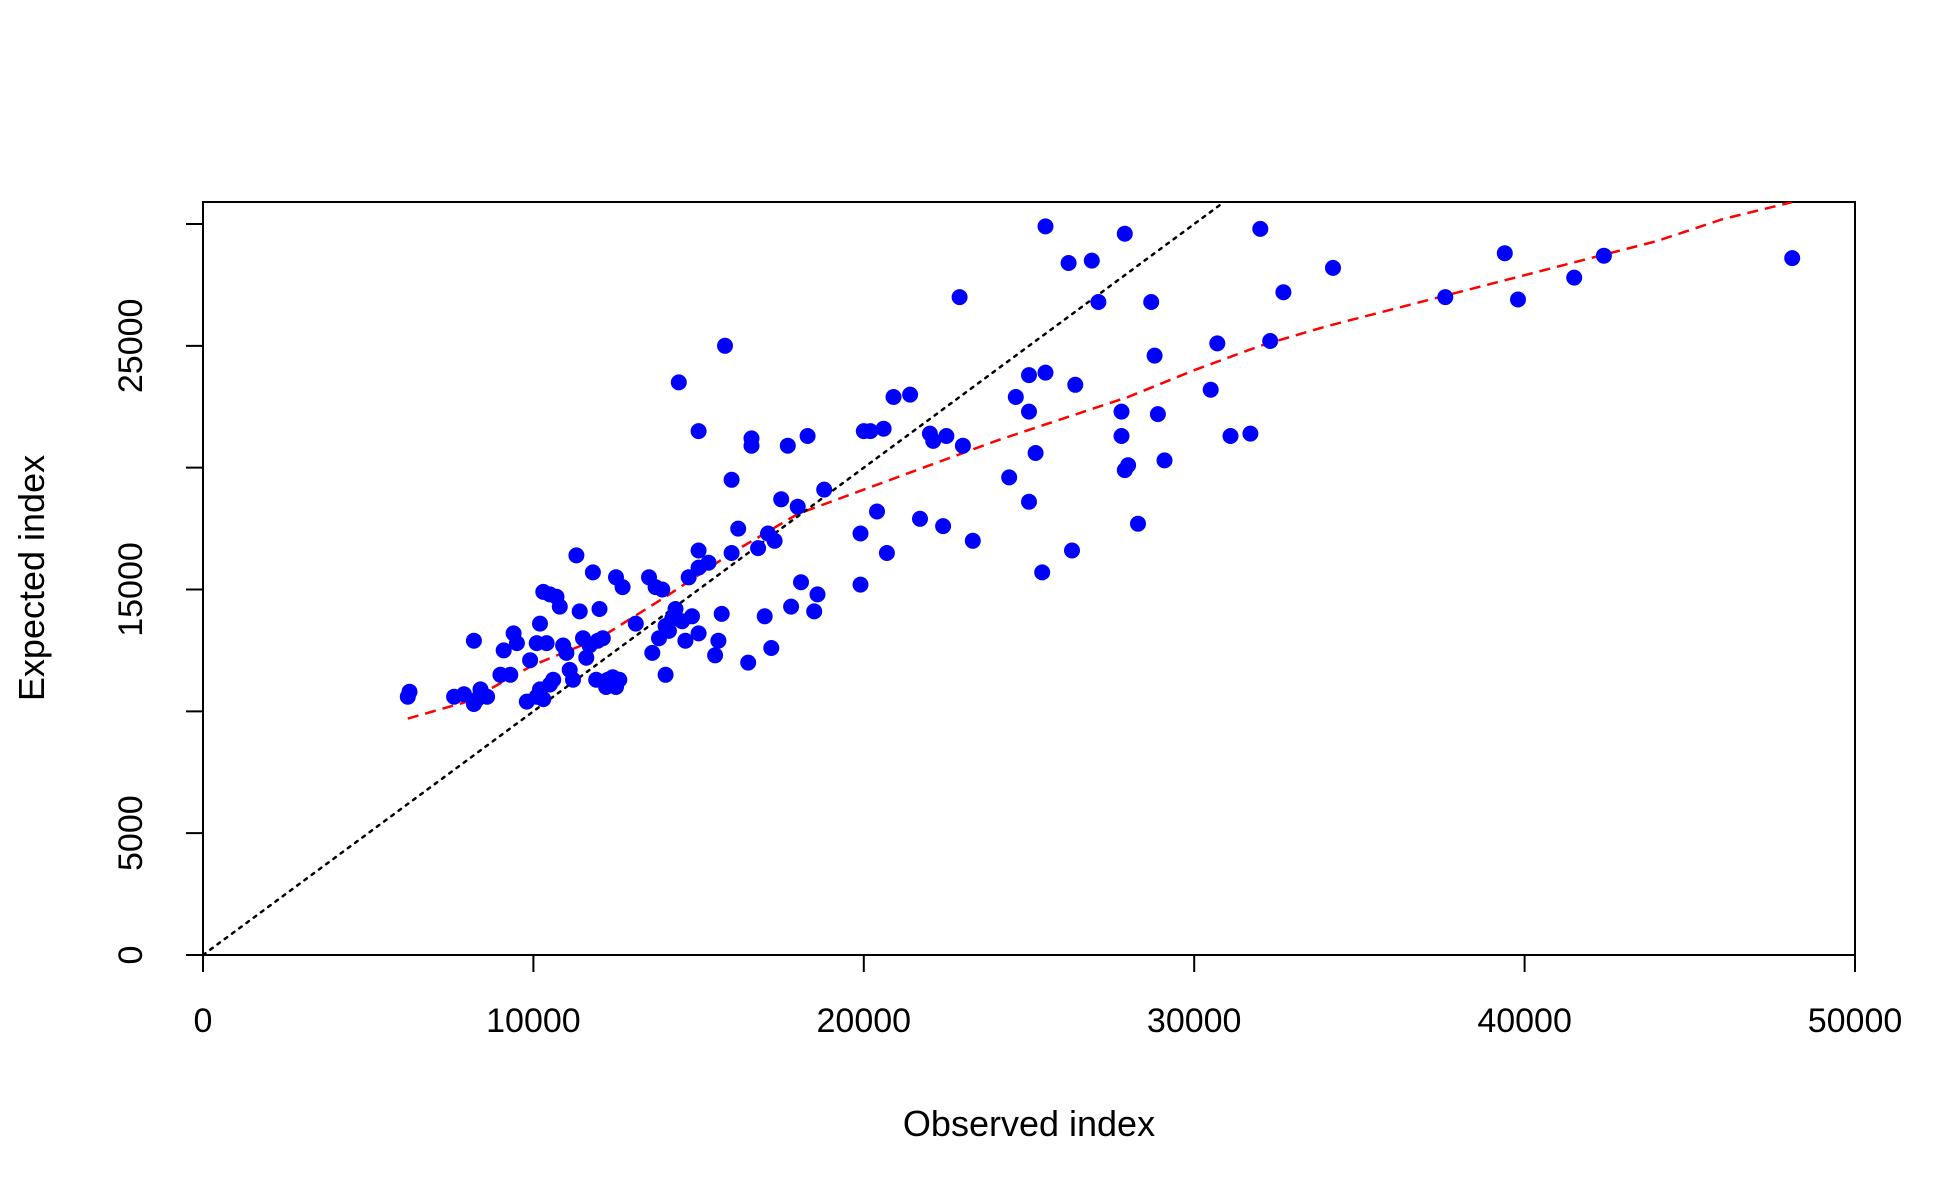  I want to click on y-tick-label: 5000, so click(131, 833).